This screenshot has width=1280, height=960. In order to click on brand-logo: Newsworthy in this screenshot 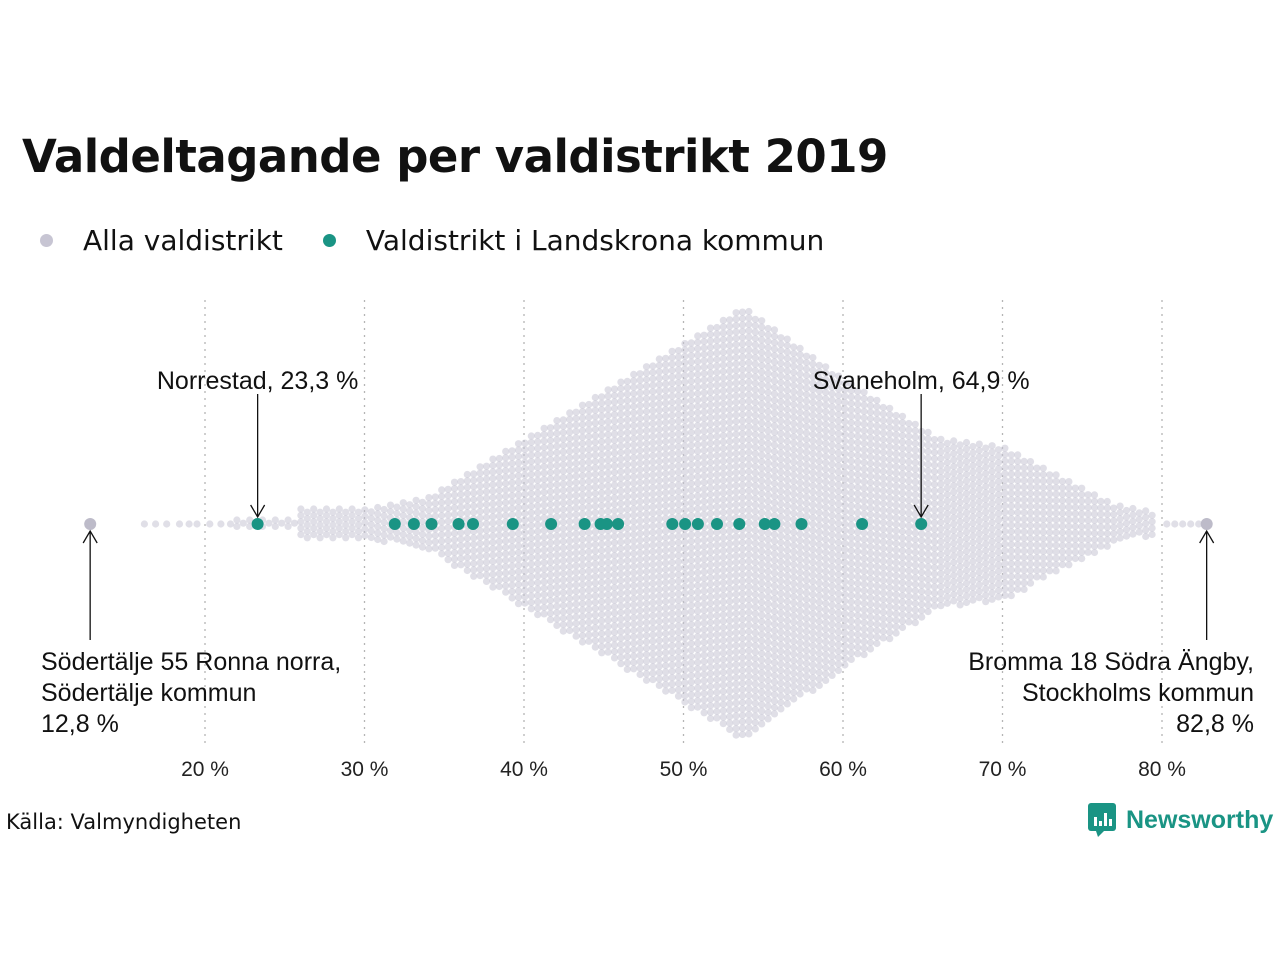, I will do `click(1180, 820)`.